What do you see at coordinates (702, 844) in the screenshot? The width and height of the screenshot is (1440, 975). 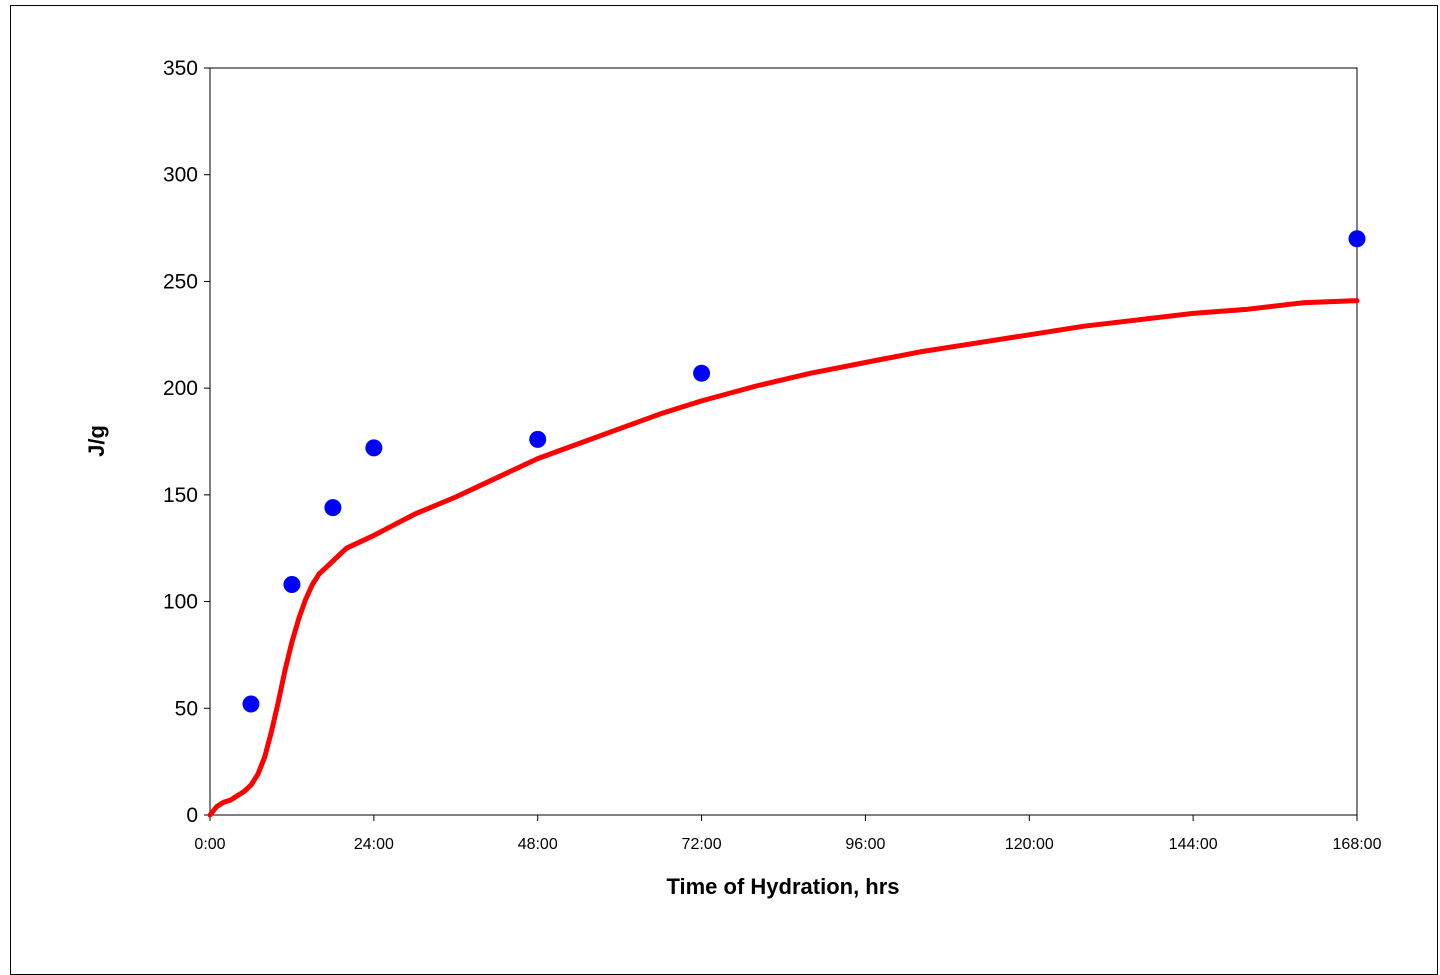 I see `x-tick-label: 72:00` at bounding box center [702, 844].